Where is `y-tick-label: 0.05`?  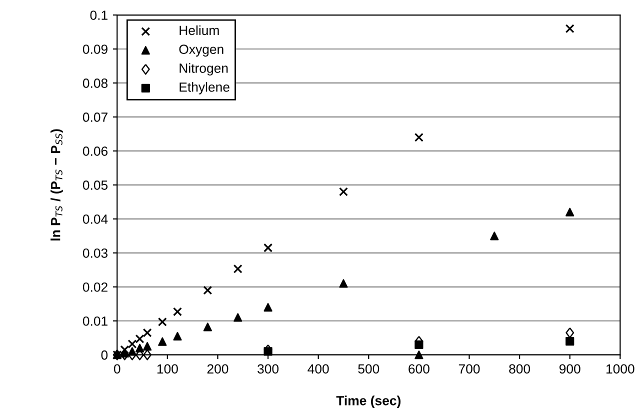 y-tick-label: 0.05 is located at coordinates (95, 185).